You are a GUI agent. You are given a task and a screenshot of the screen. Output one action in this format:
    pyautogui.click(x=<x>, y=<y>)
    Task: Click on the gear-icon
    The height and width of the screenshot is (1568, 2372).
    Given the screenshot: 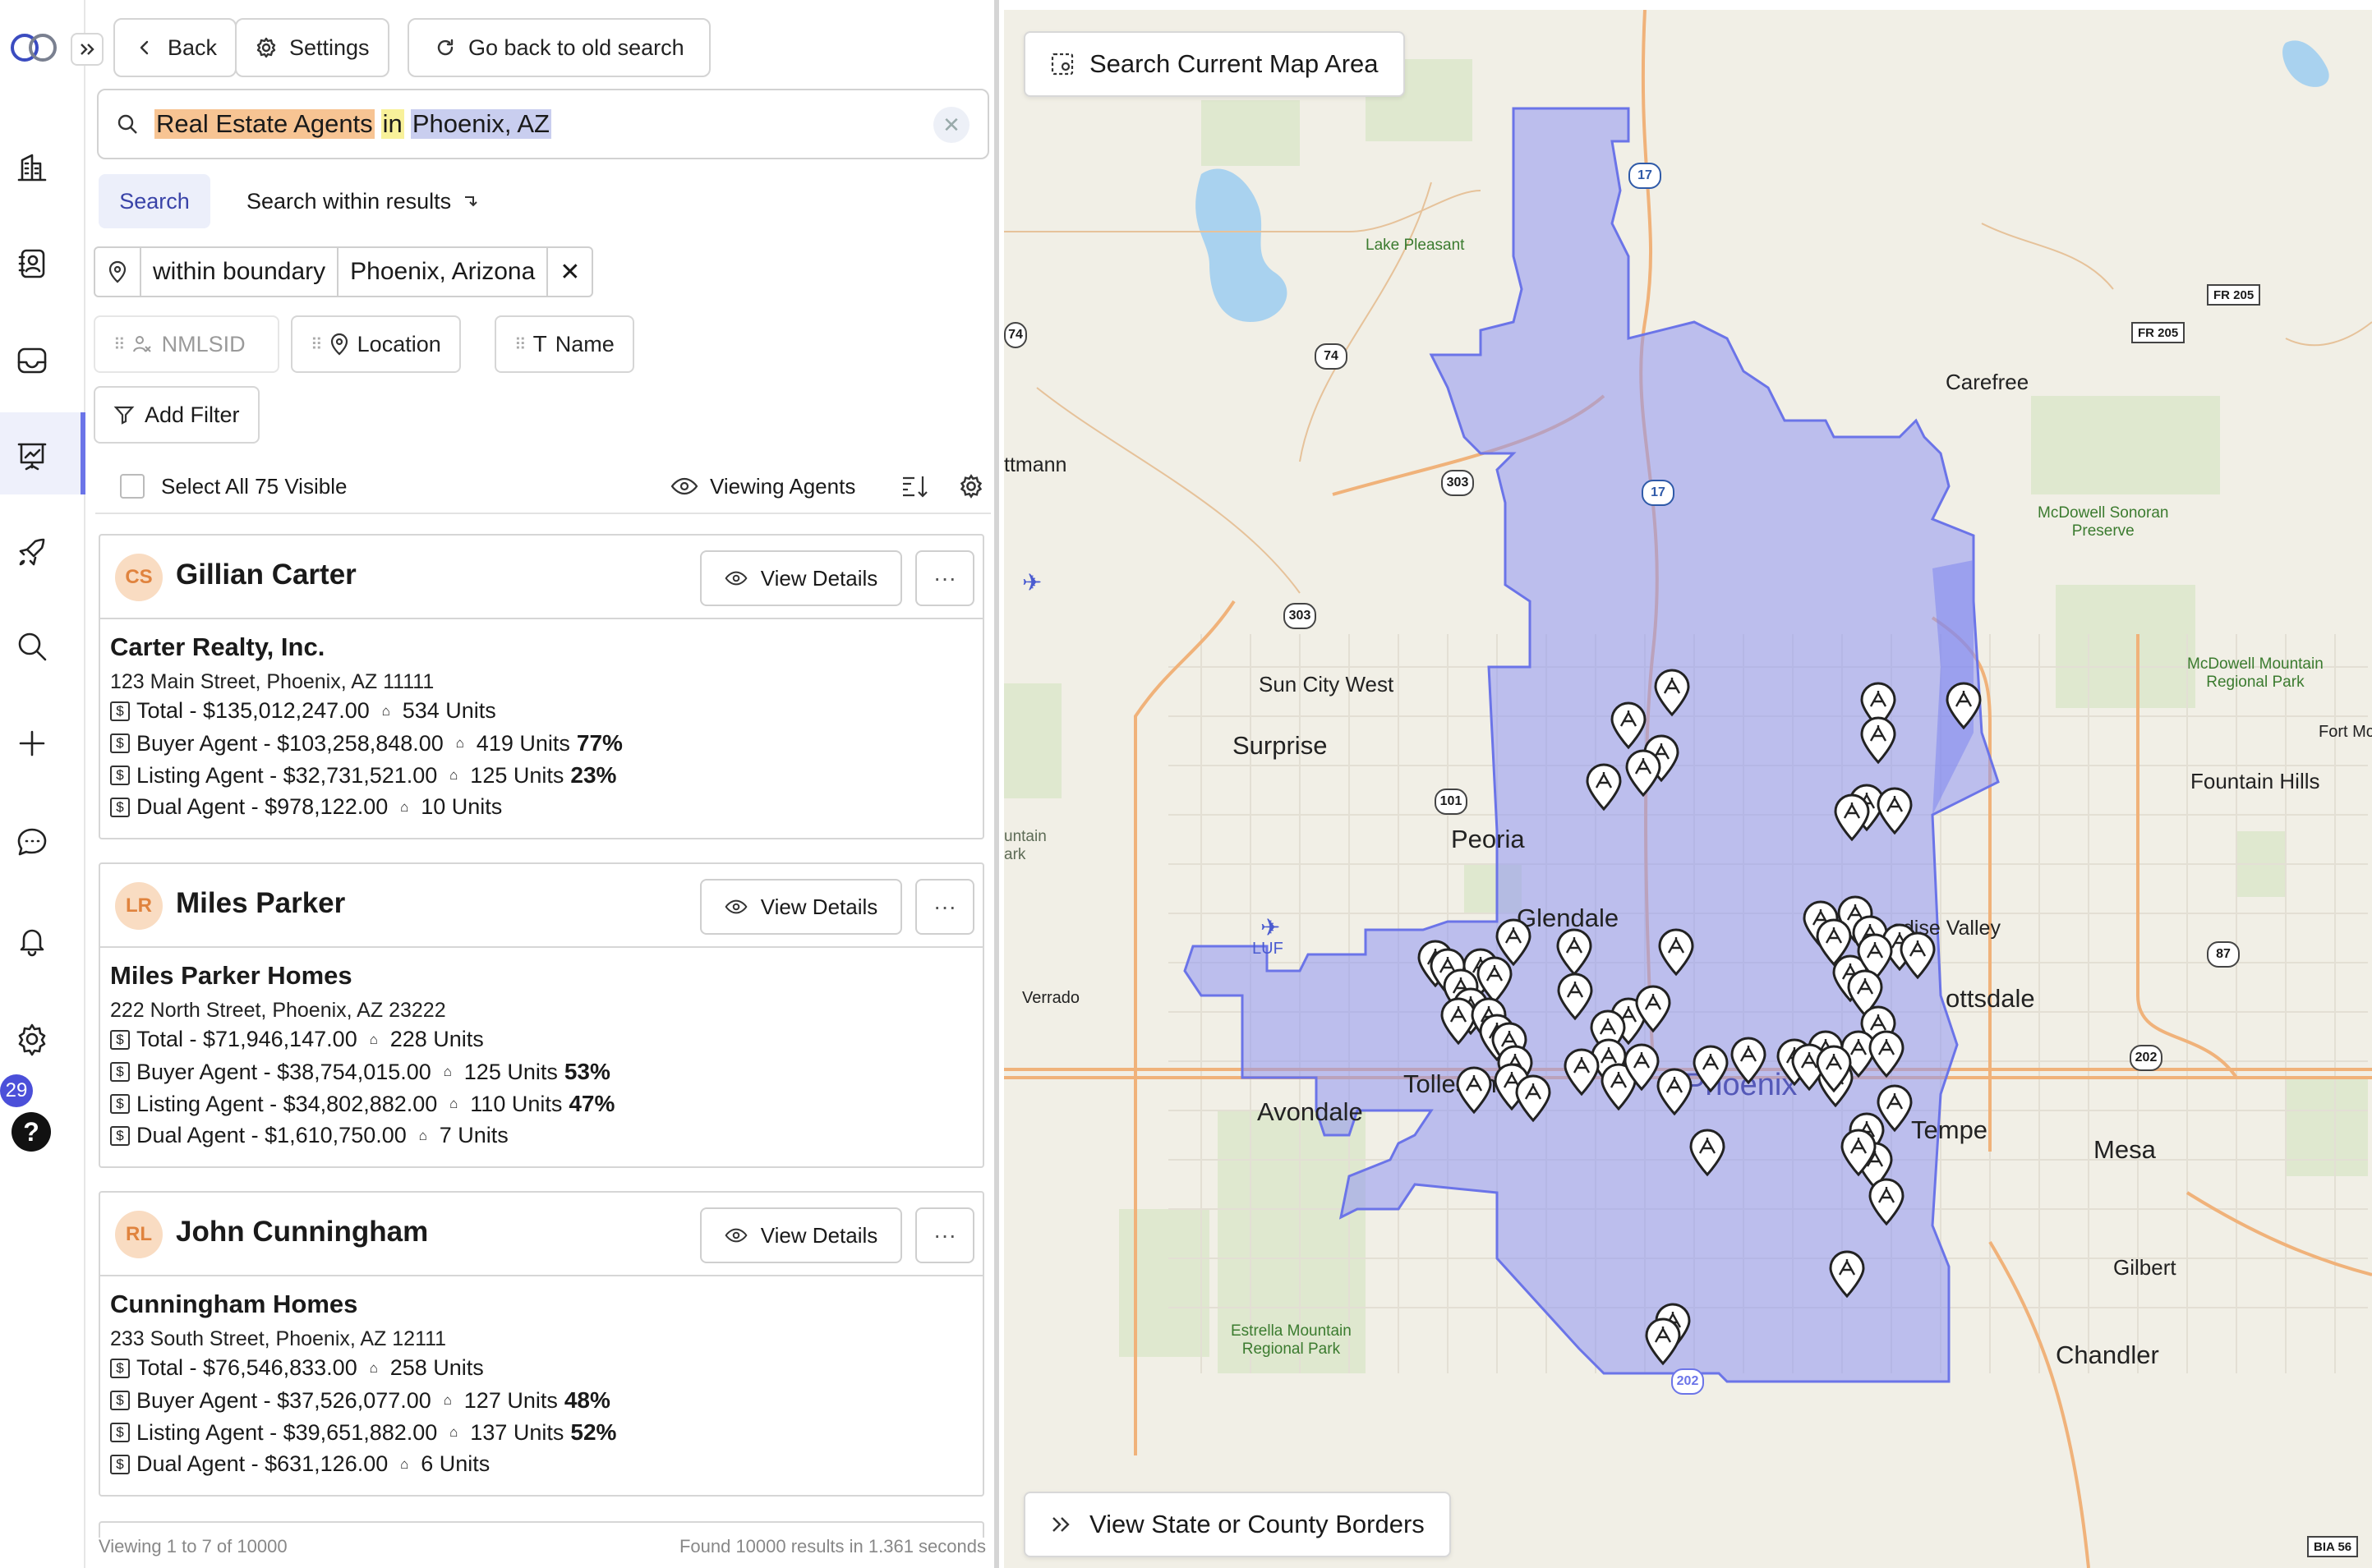 What is the action you would take?
    pyautogui.click(x=32, y=1039)
    